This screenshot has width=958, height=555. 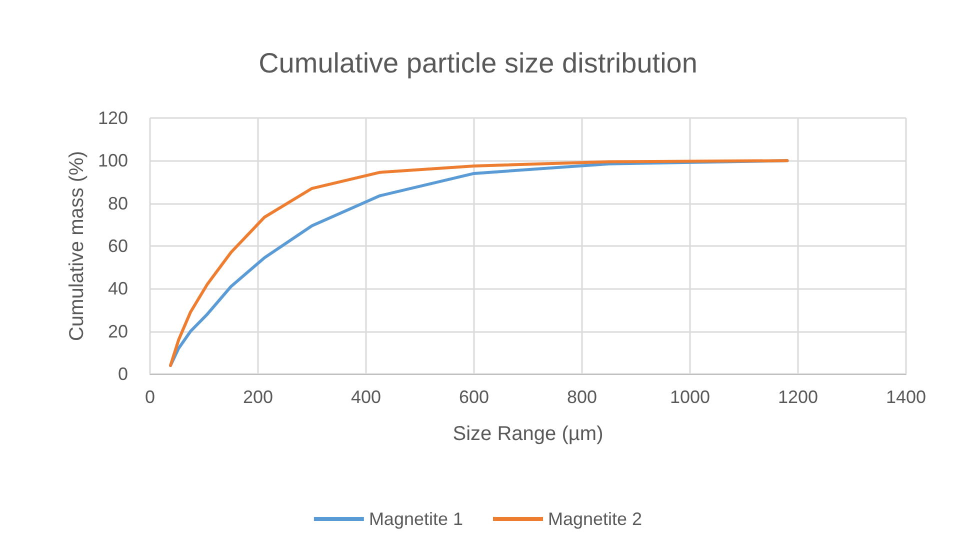 I want to click on y-tick-label: 80, so click(x=118, y=203).